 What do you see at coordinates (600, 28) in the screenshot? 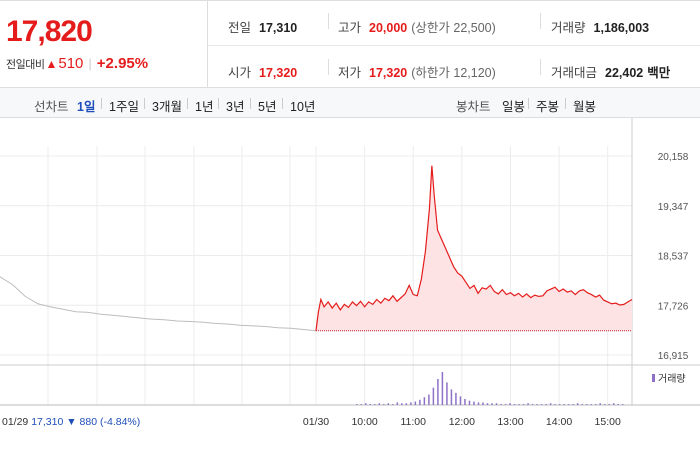
I see `volume: 거래량 1,186,003` at bounding box center [600, 28].